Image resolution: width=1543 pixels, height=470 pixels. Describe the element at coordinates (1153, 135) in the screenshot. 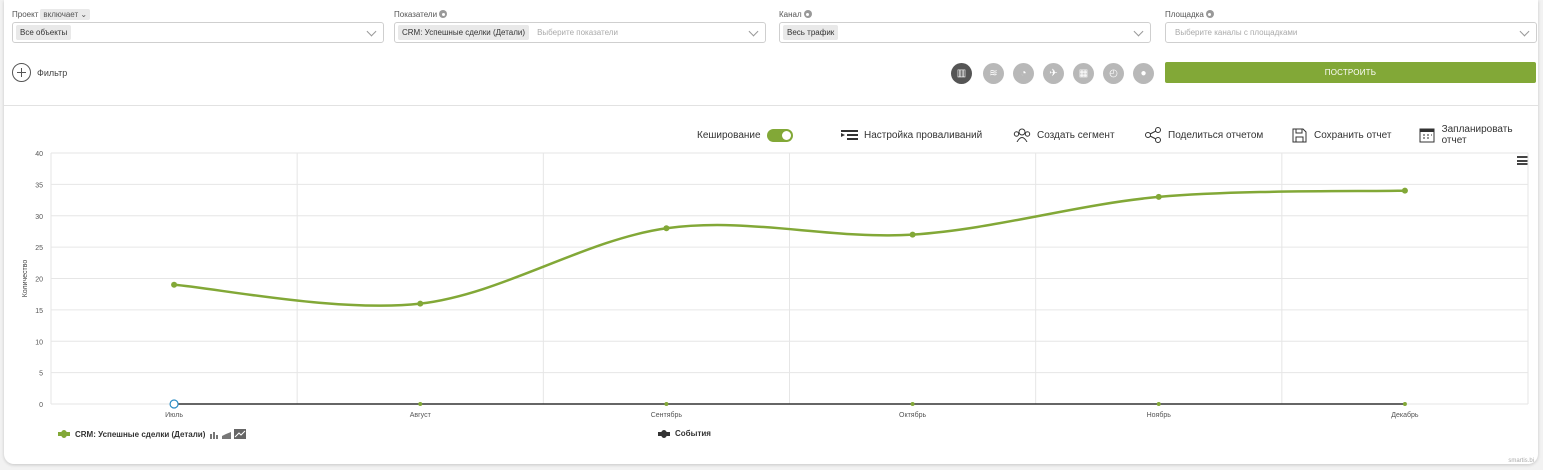

I see `share-icon` at that location.